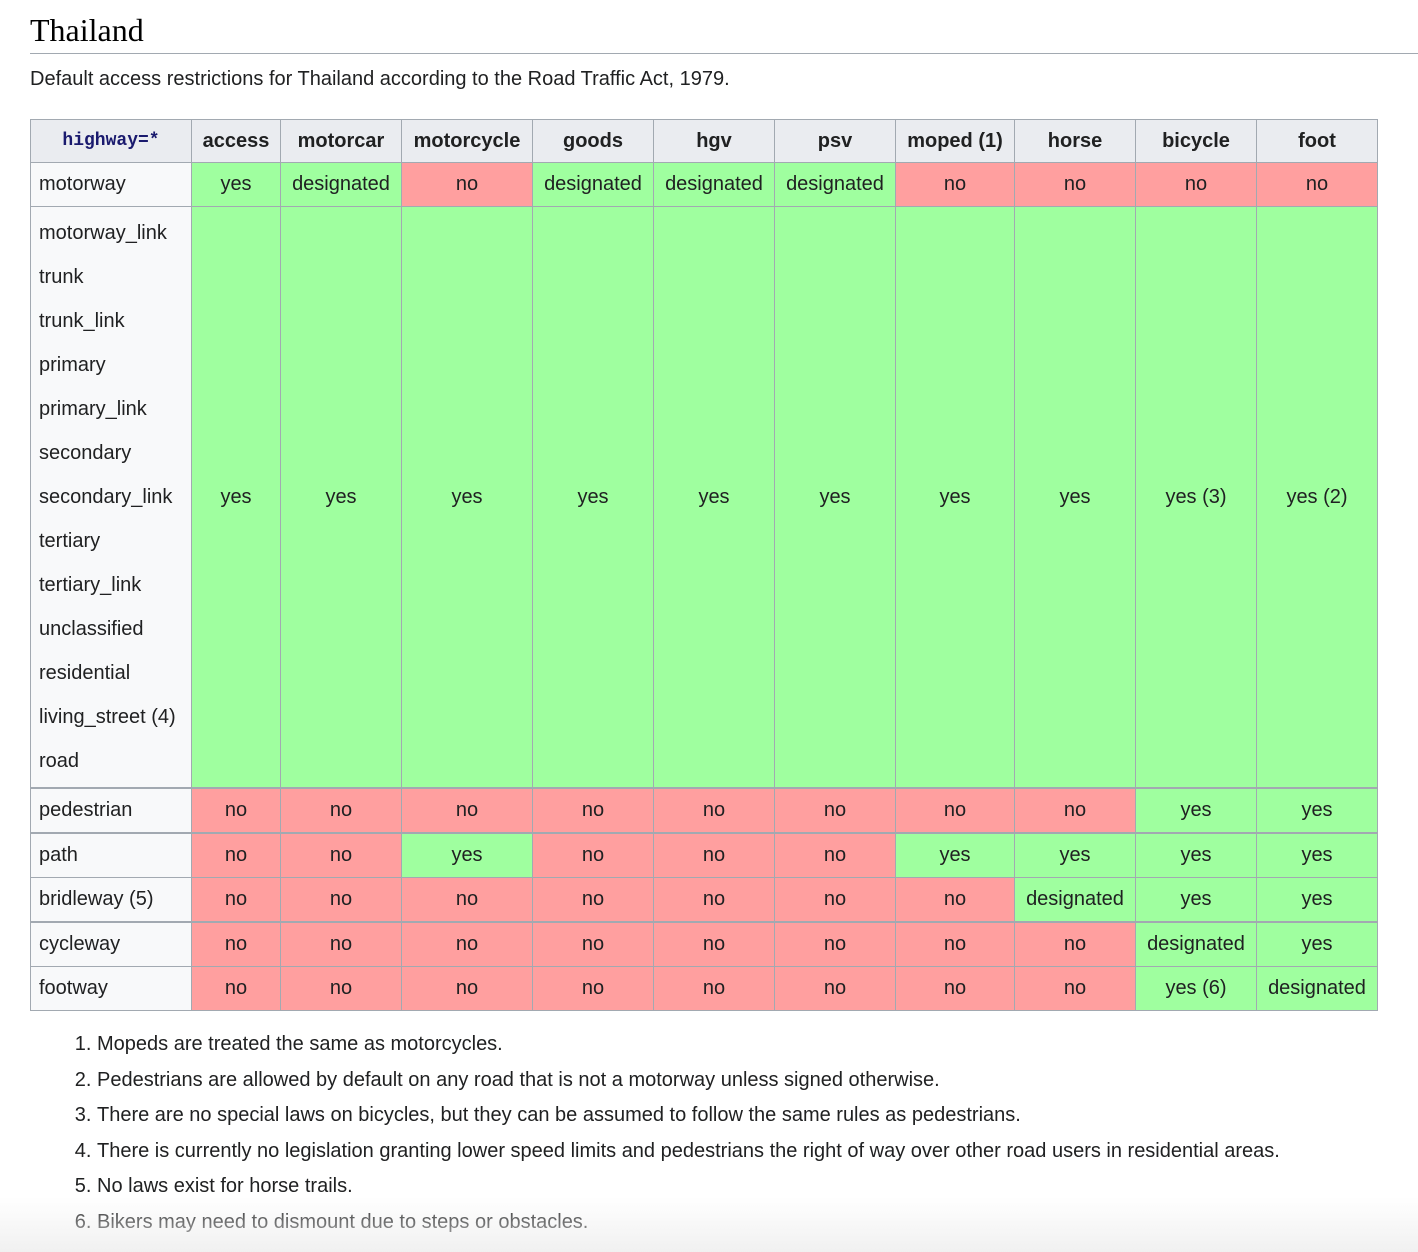 This screenshot has width=1418, height=1252. I want to click on row-label: pedestrian, so click(111, 810).